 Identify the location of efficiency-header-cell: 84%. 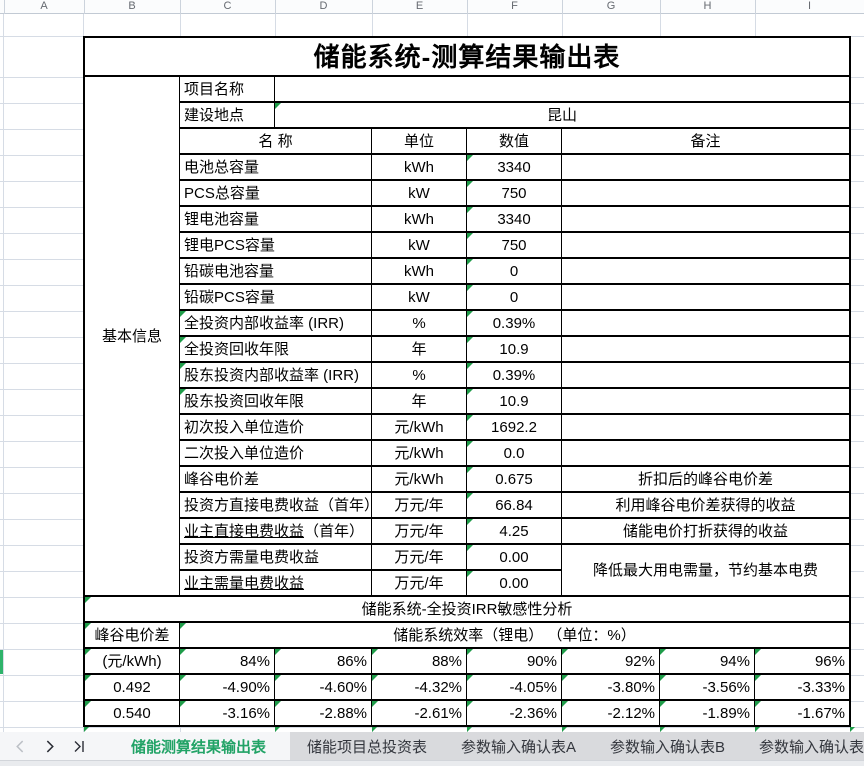
(227, 662).